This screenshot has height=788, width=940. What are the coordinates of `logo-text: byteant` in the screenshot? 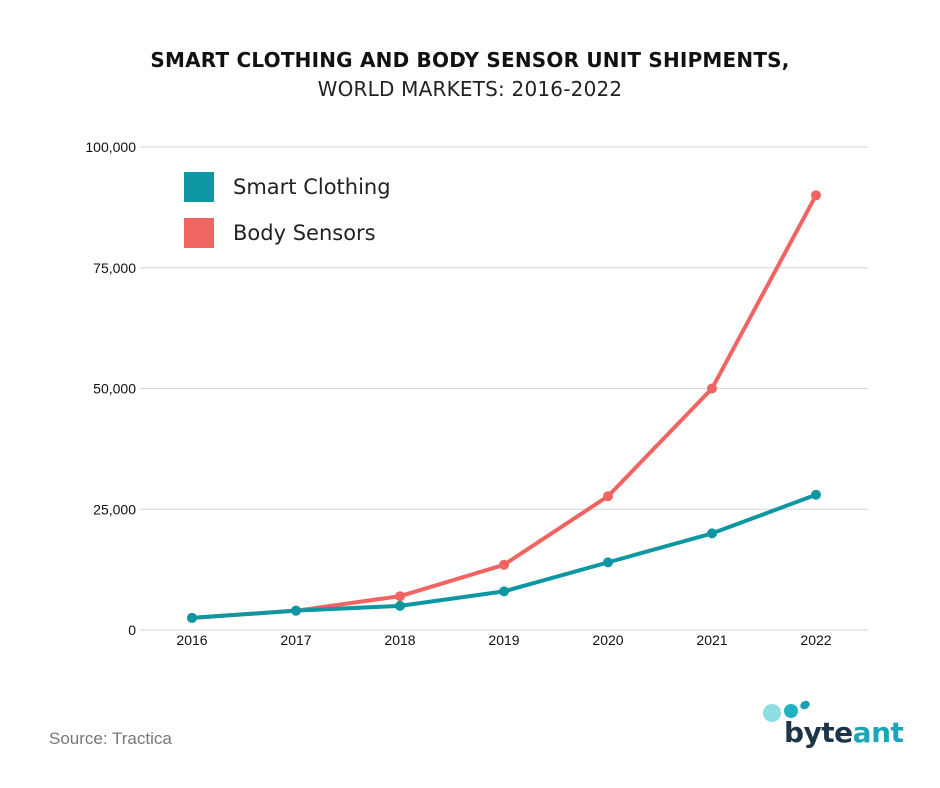 It's located at (844, 732).